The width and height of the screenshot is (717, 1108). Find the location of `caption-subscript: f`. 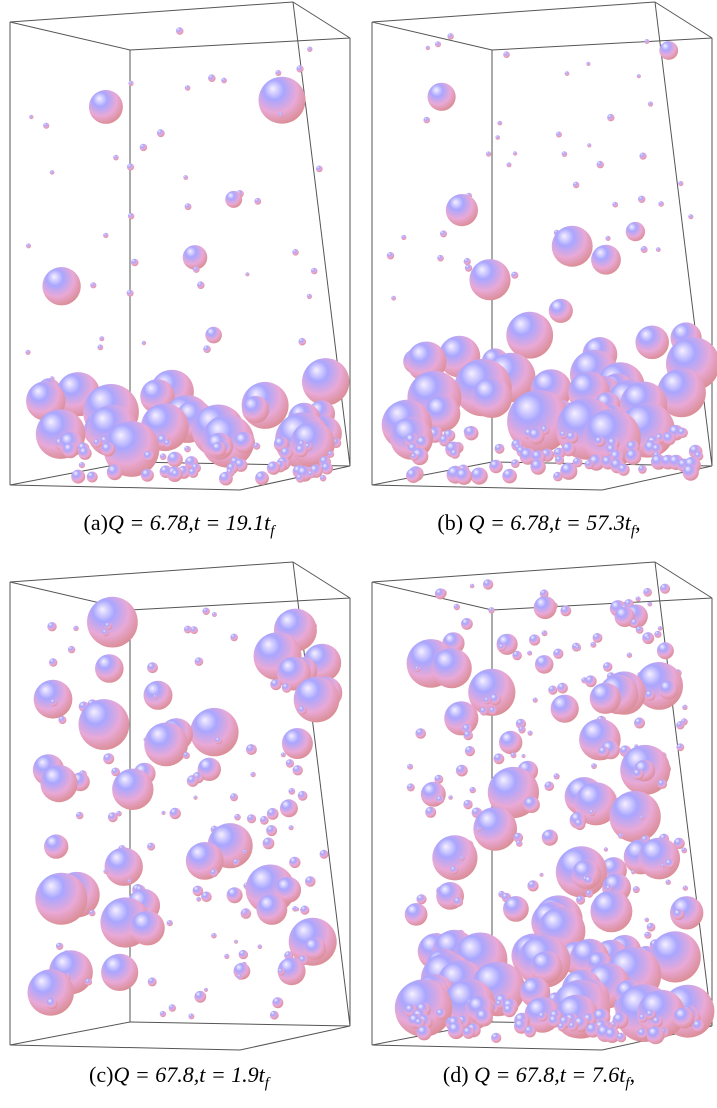

caption-subscript: f is located at coordinates (266, 1083).